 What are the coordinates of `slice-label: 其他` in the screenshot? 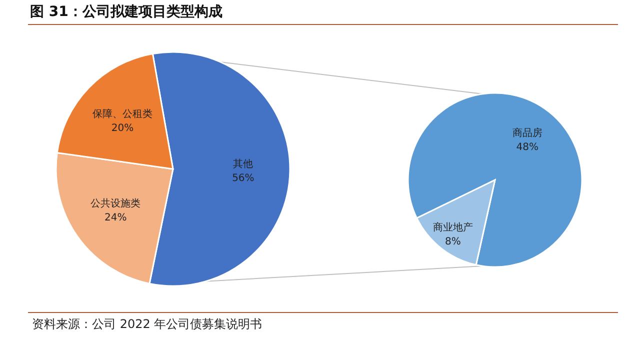 It's located at (243, 164).